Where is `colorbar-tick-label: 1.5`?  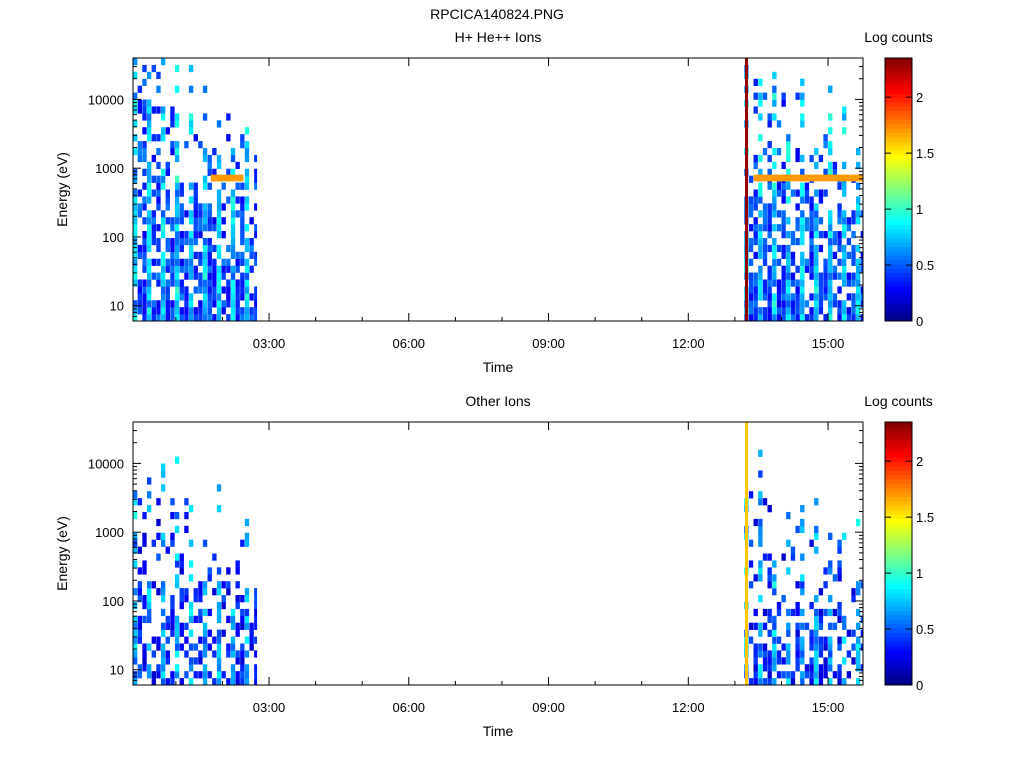
colorbar-tick-label: 1.5 is located at coordinates (925, 153).